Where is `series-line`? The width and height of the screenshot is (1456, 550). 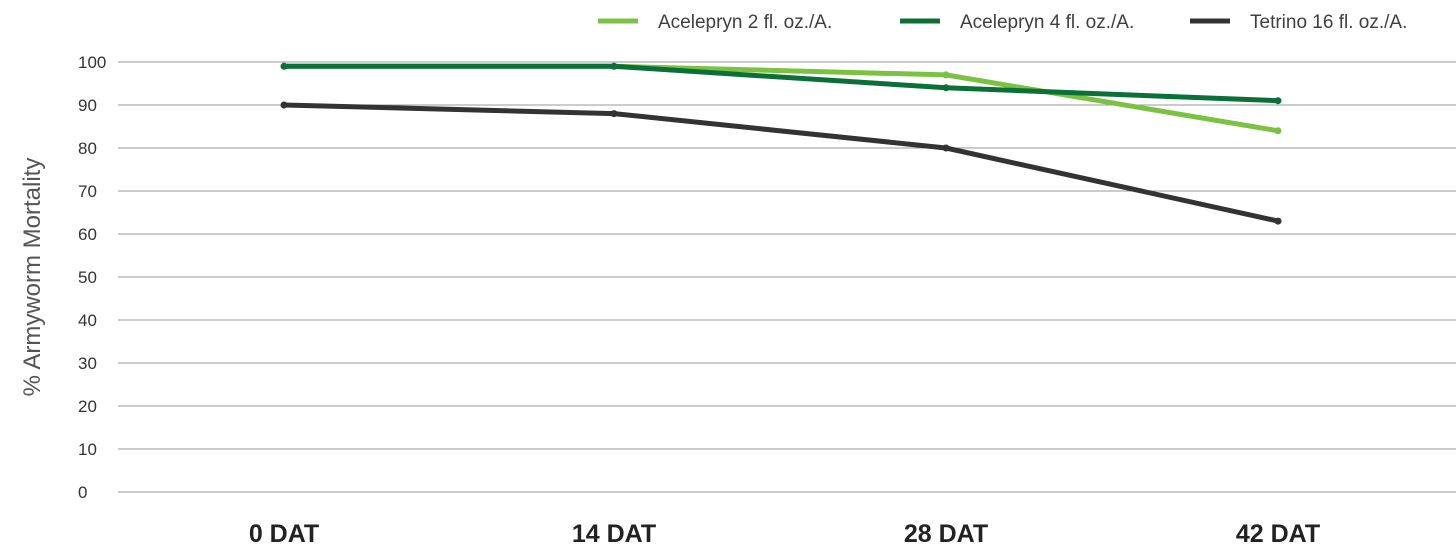
series-line is located at coordinates (781, 83).